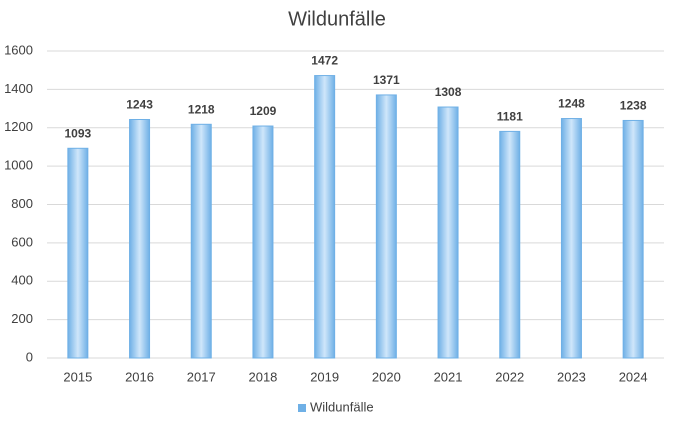 The height and width of the screenshot is (428, 675). What do you see at coordinates (386, 376) in the screenshot?
I see `x-tick-label: 2020` at bounding box center [386, 376].